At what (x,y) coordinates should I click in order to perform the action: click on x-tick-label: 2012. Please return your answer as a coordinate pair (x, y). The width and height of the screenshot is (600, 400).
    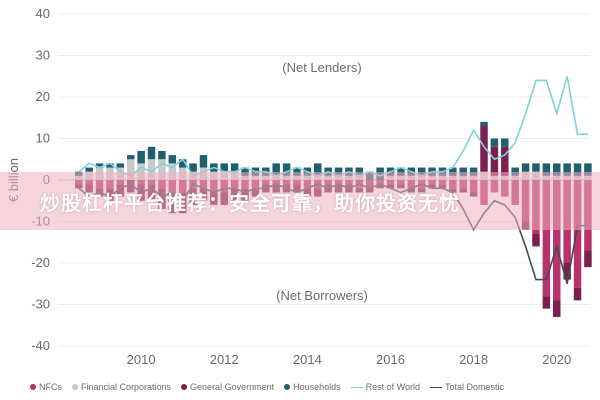
    Looking at the image, I should click on (224, 359).